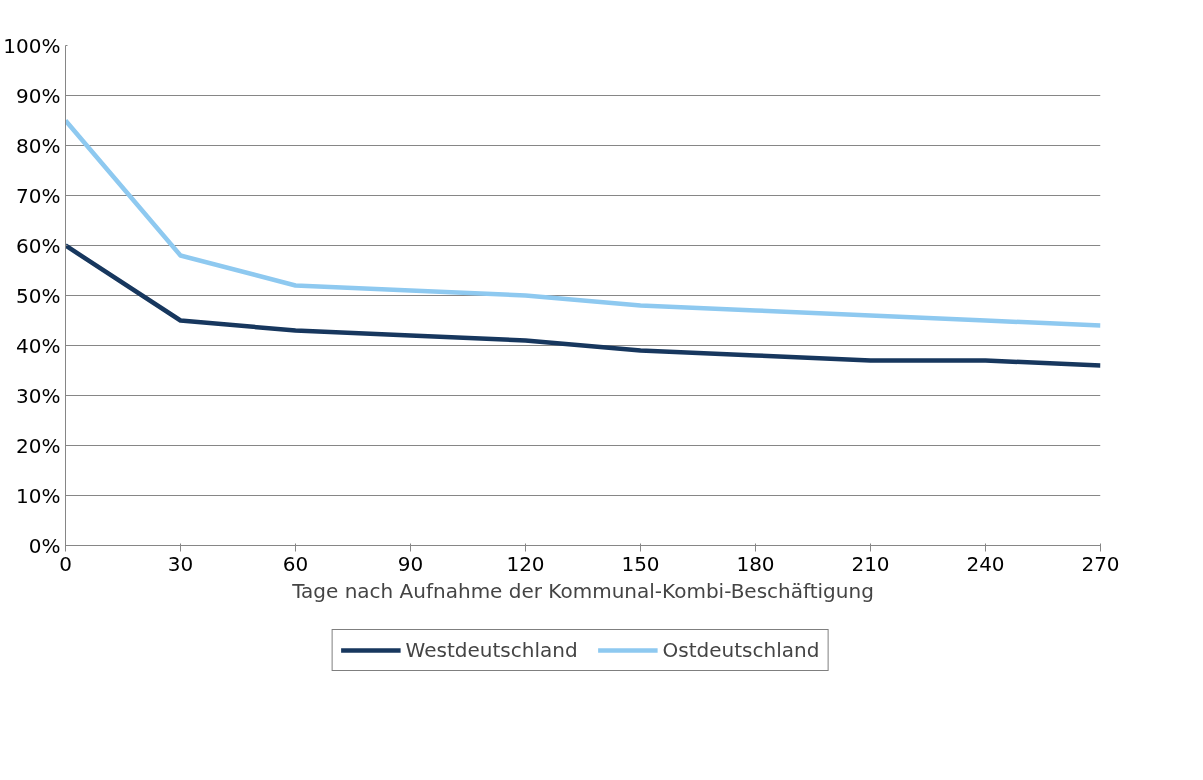 This screenshot has height=780, width=1203. What do you see at coordinates (1100, 563) in the screenshot?
I see `x-tick-label: 270` at bounding box center [1100, 563].